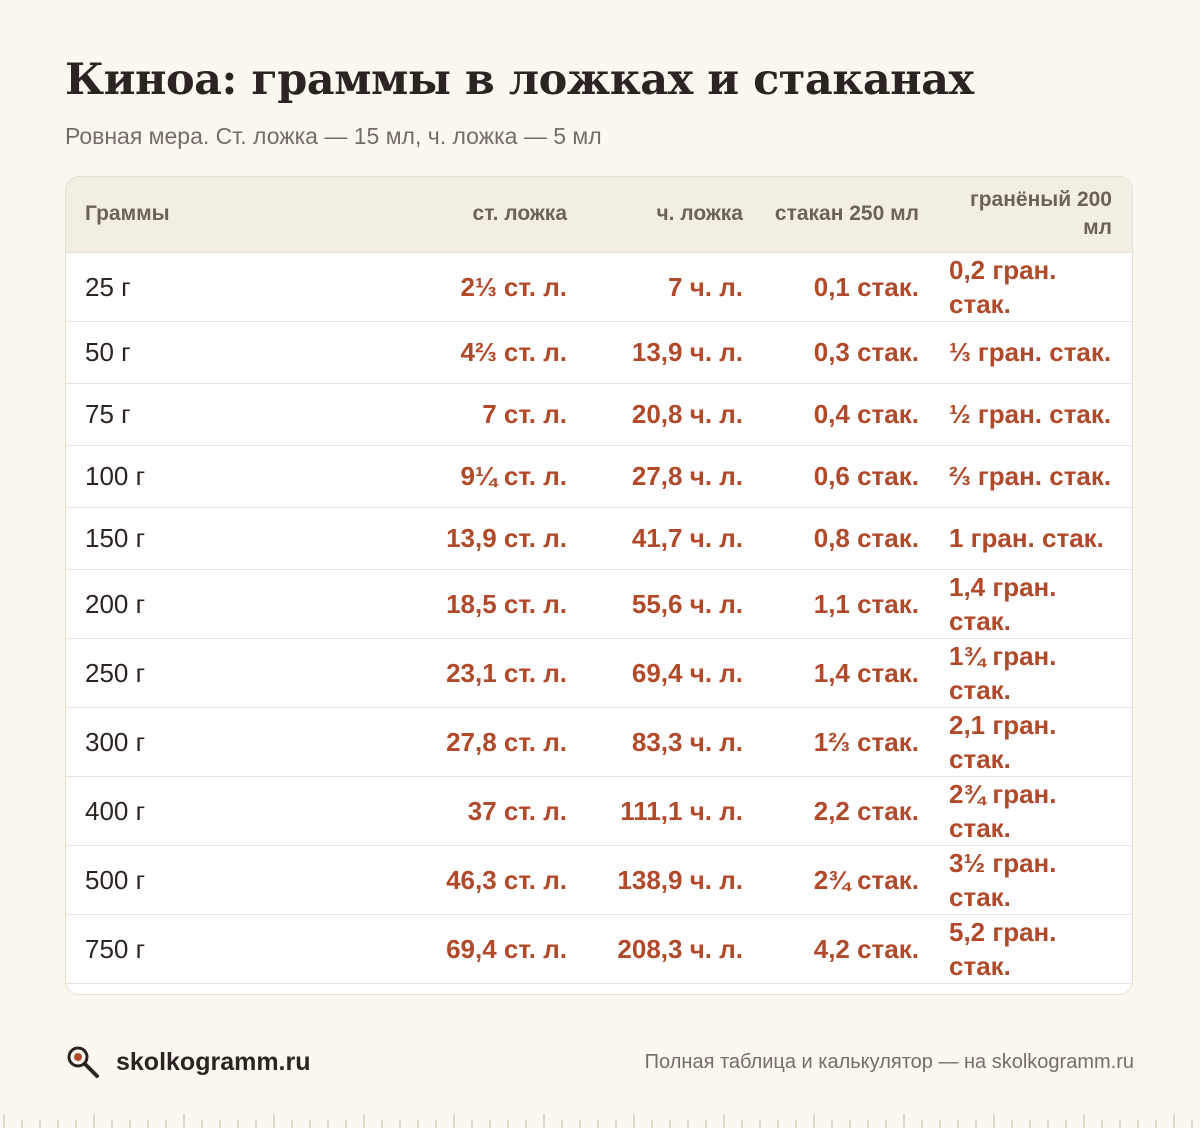 Image resolution: width=1200 pixels, height=1128 pixels. Describe the element at coordinates (675, 215) in the screenshot. I see `column-header-teaspoon: ч. ложка` at that location.